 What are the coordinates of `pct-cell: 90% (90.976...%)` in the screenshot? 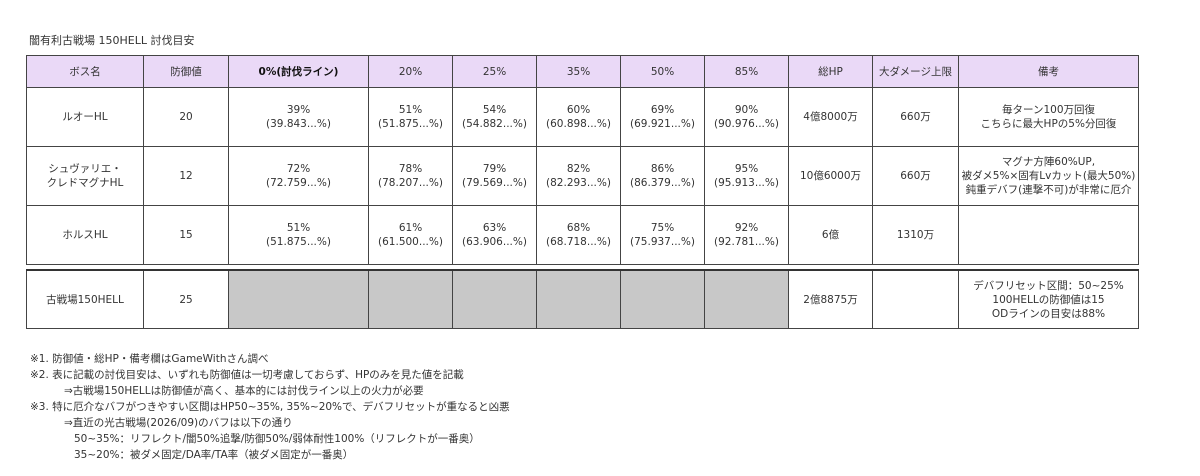 It's located at (746, 117).